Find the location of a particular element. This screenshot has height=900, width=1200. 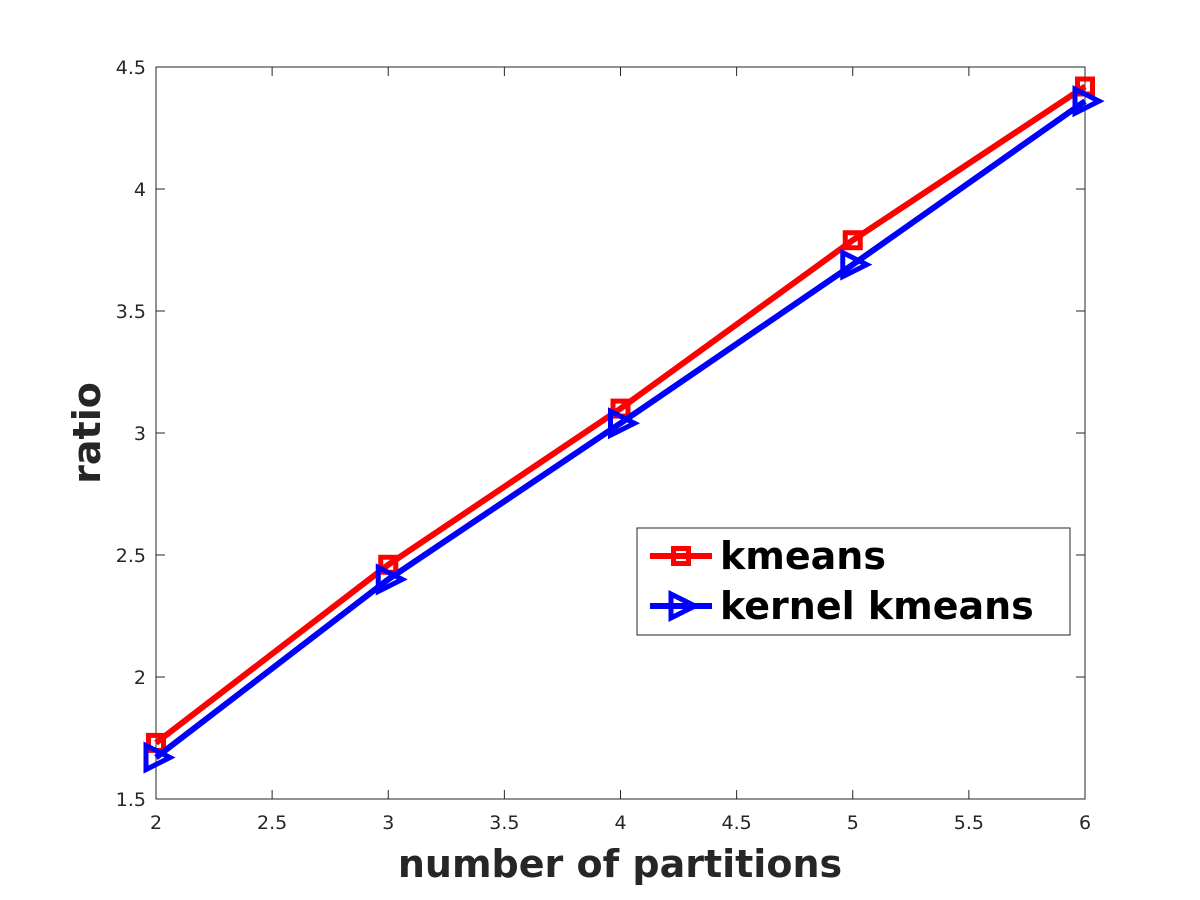

legend-box is located at coordinates (853, 581).